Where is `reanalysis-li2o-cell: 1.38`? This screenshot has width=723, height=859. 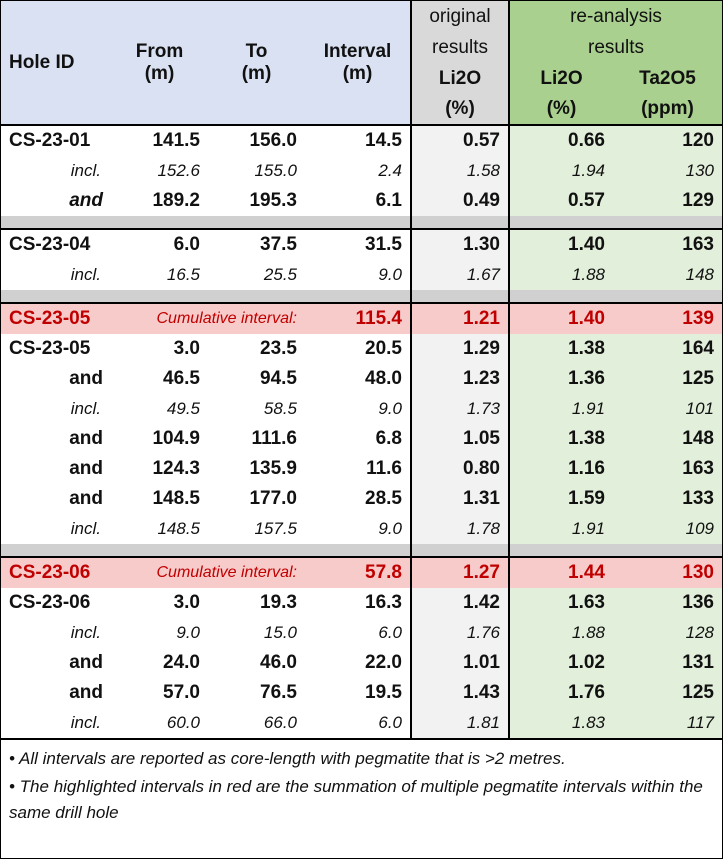
reanalysis-li2o-cell: 1.38 is located at coordinates (560, 349).